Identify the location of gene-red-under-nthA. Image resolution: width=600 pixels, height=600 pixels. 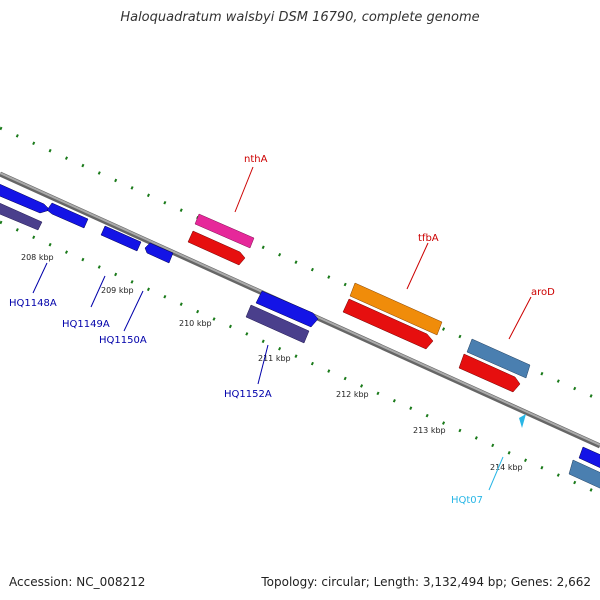
(216, 248).